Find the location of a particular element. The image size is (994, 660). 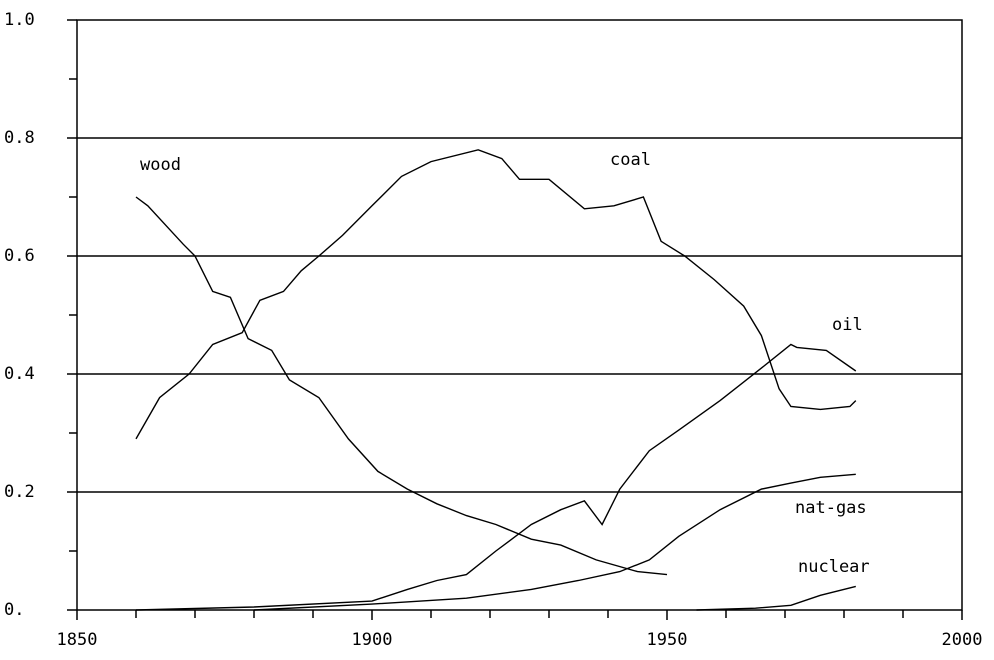

y-tick-label: 0. is located at coordinates (14, 610).